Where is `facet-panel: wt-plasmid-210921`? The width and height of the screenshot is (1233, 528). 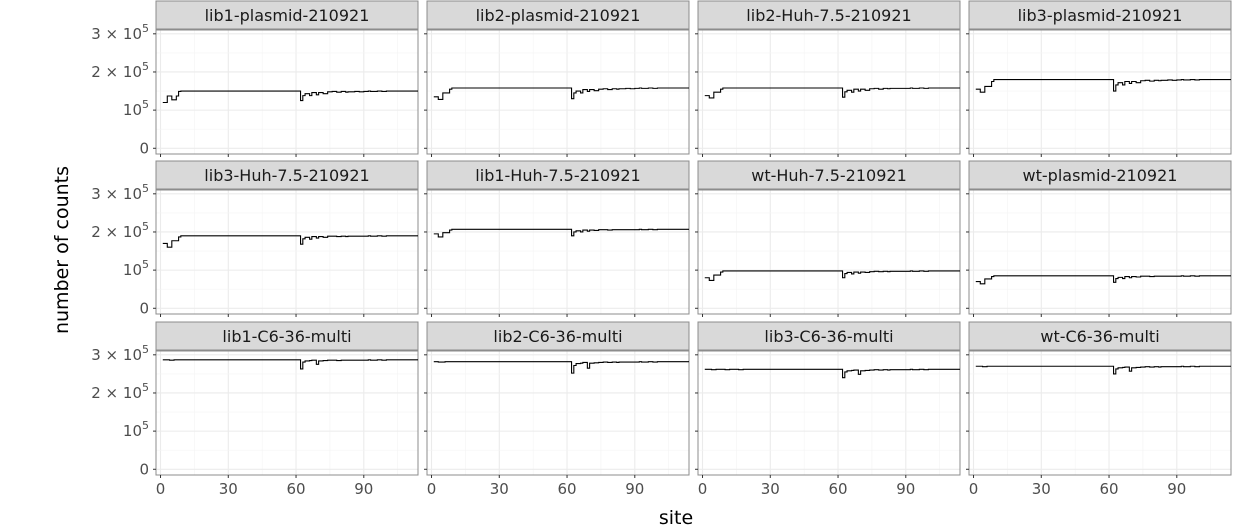 facet-panel: wt-plasmid-210921 is located at coordinates (1099, 238).